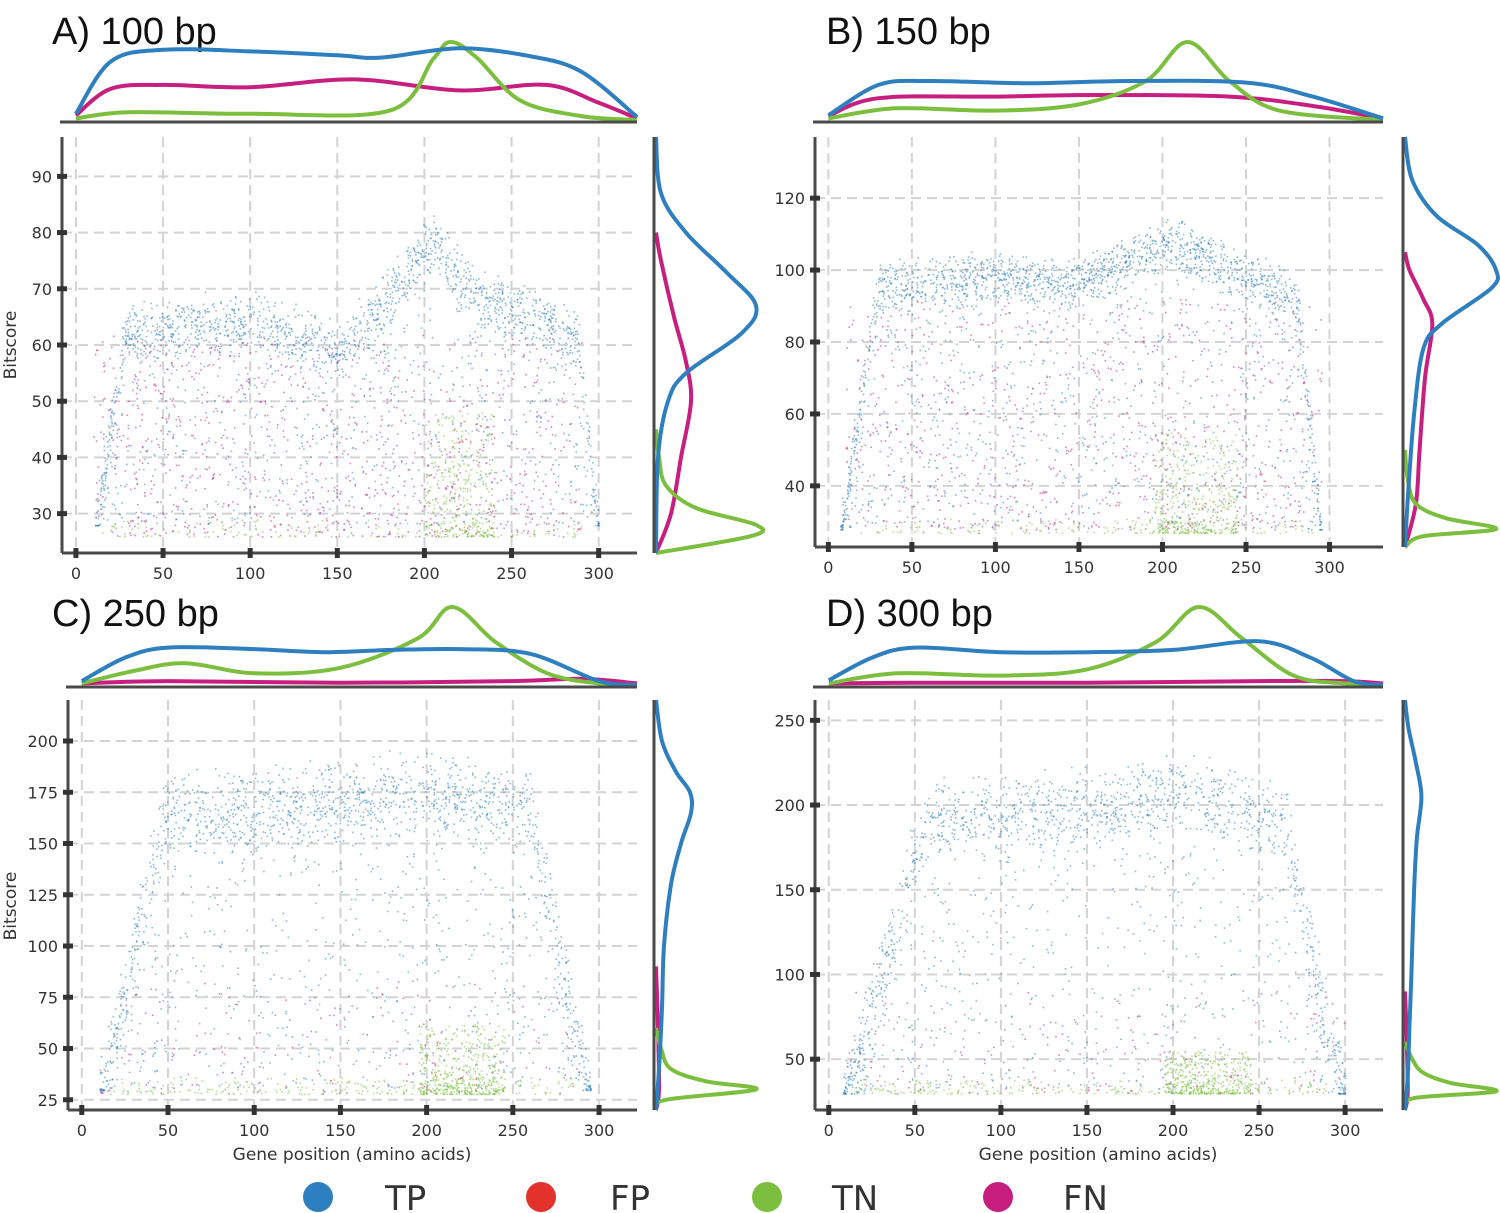 The image size is (1500, 1213). Describe the element at coordinates (76, 573) in the screenshot. I see `x-tick-label: 0` at that location.